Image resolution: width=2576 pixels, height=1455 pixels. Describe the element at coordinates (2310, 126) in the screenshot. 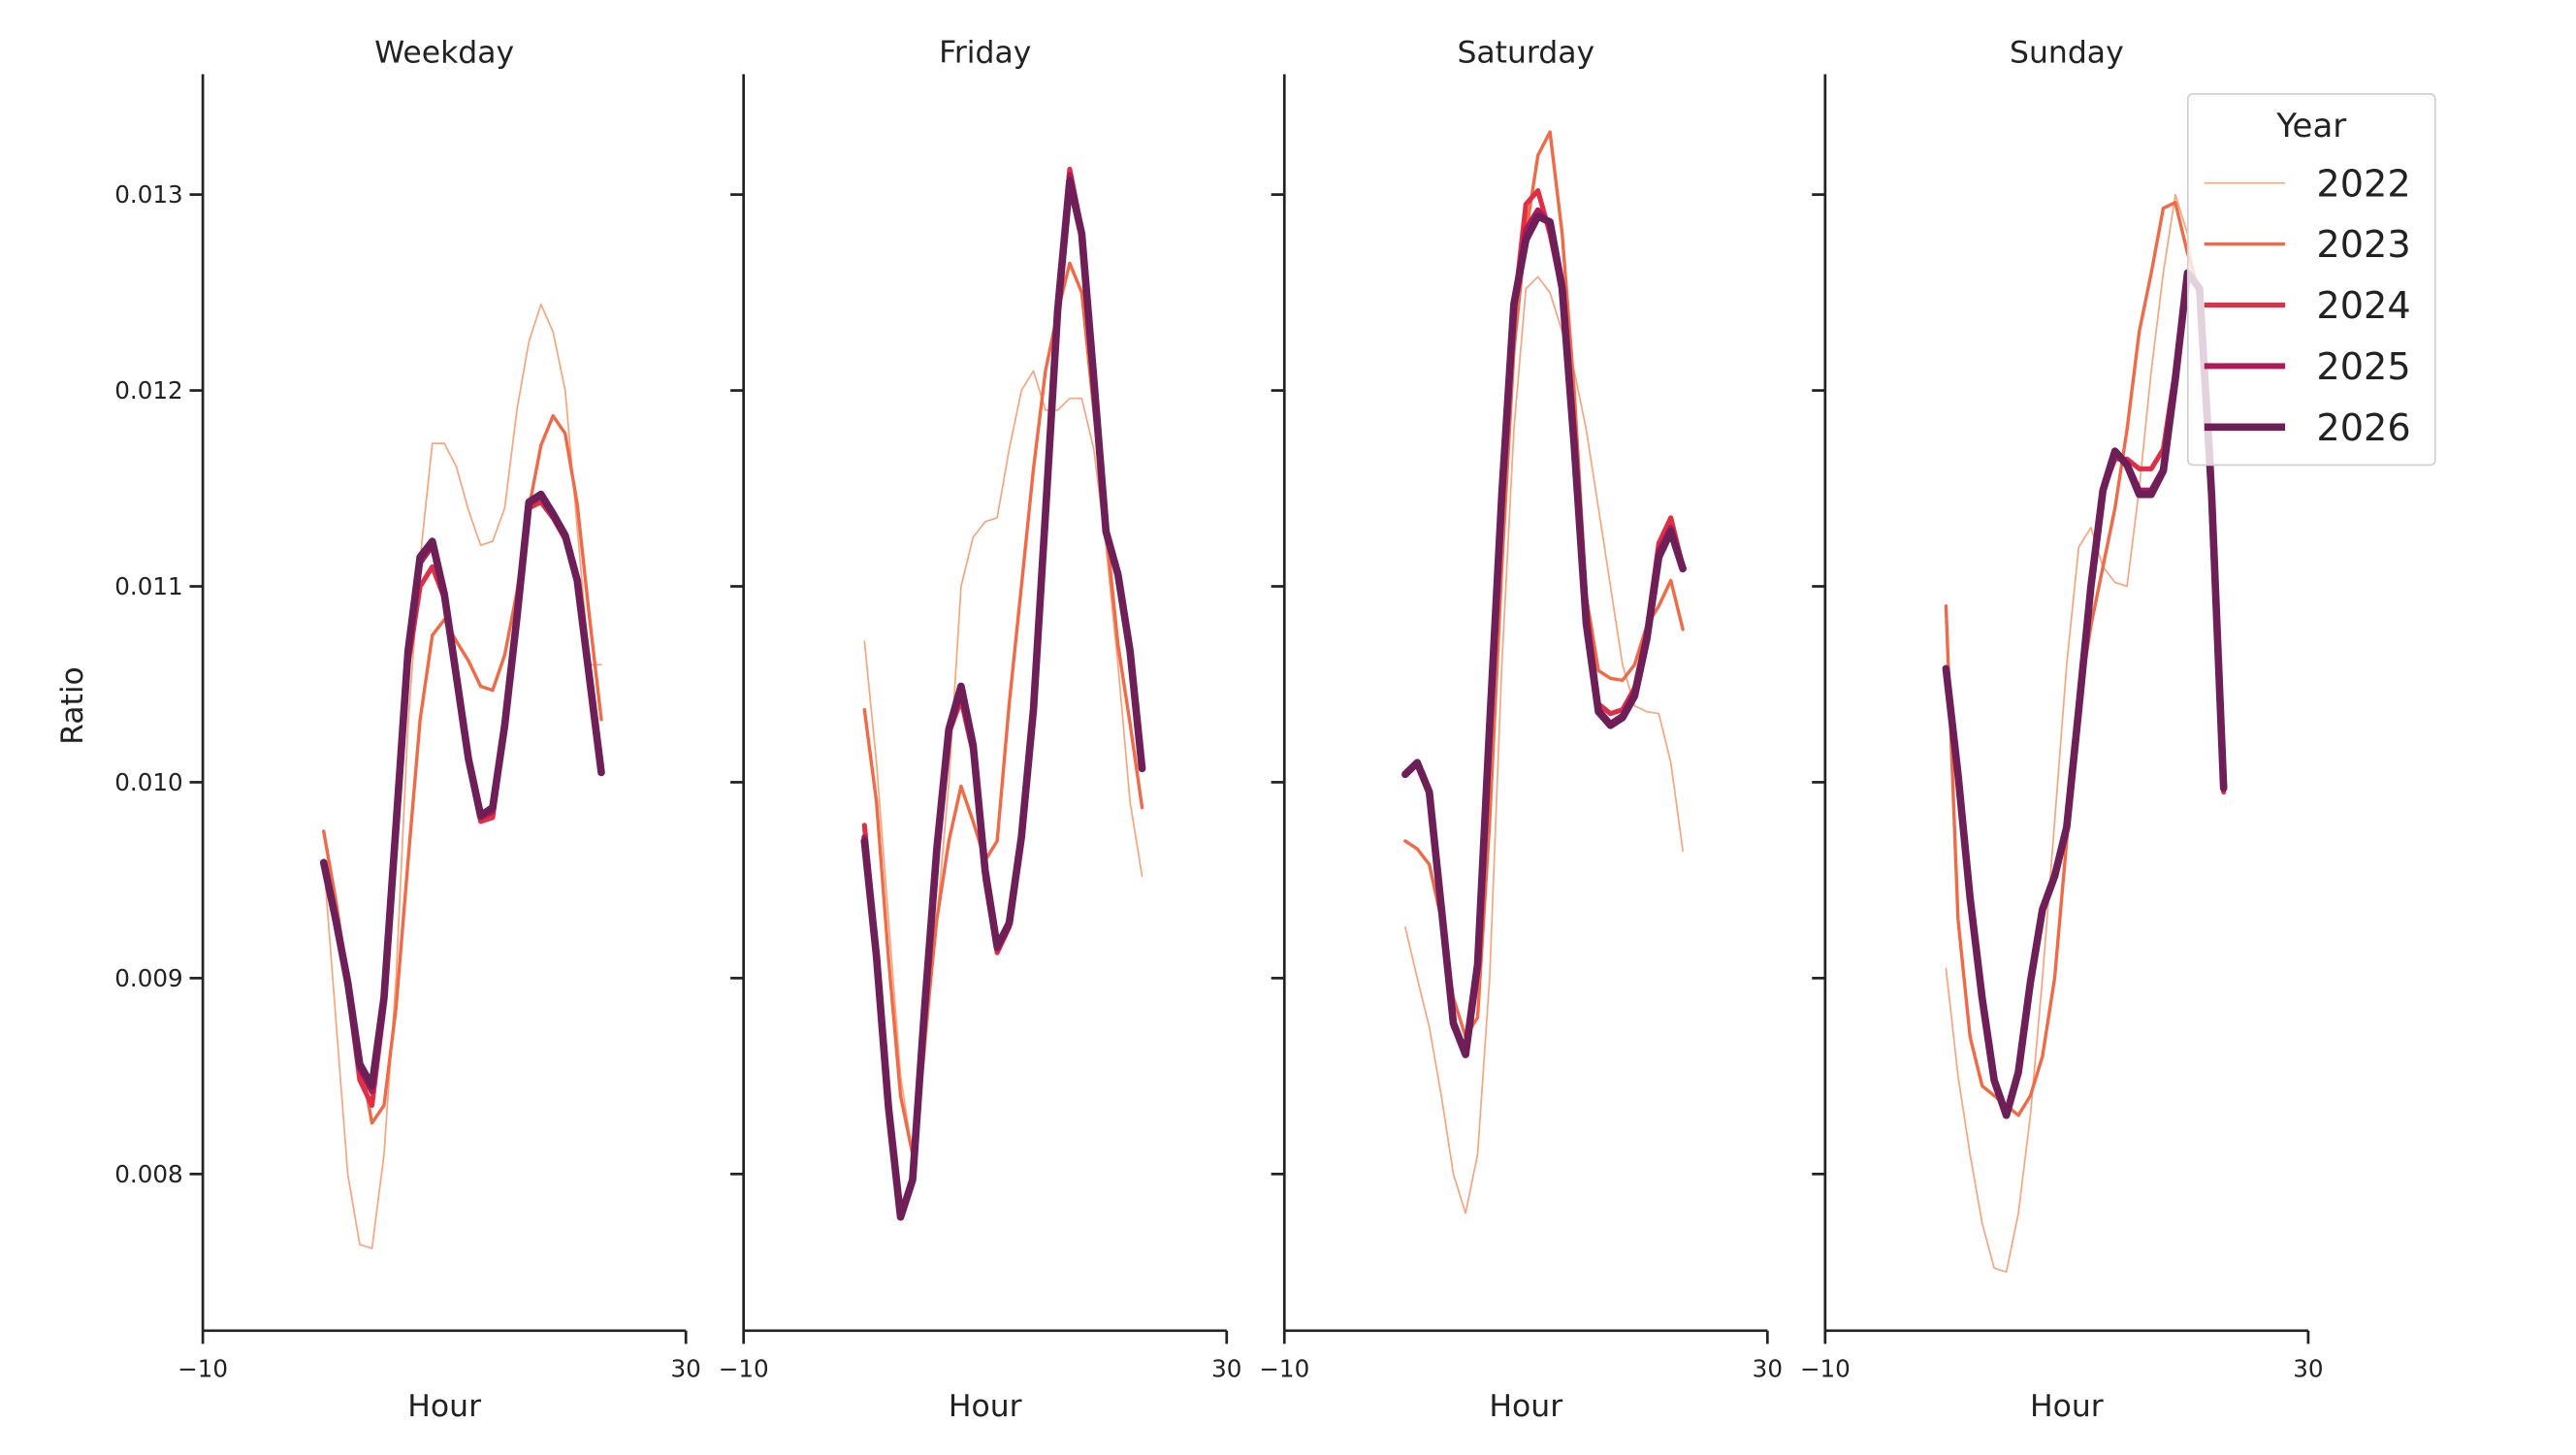

I see `legend-title: Year` at that location.